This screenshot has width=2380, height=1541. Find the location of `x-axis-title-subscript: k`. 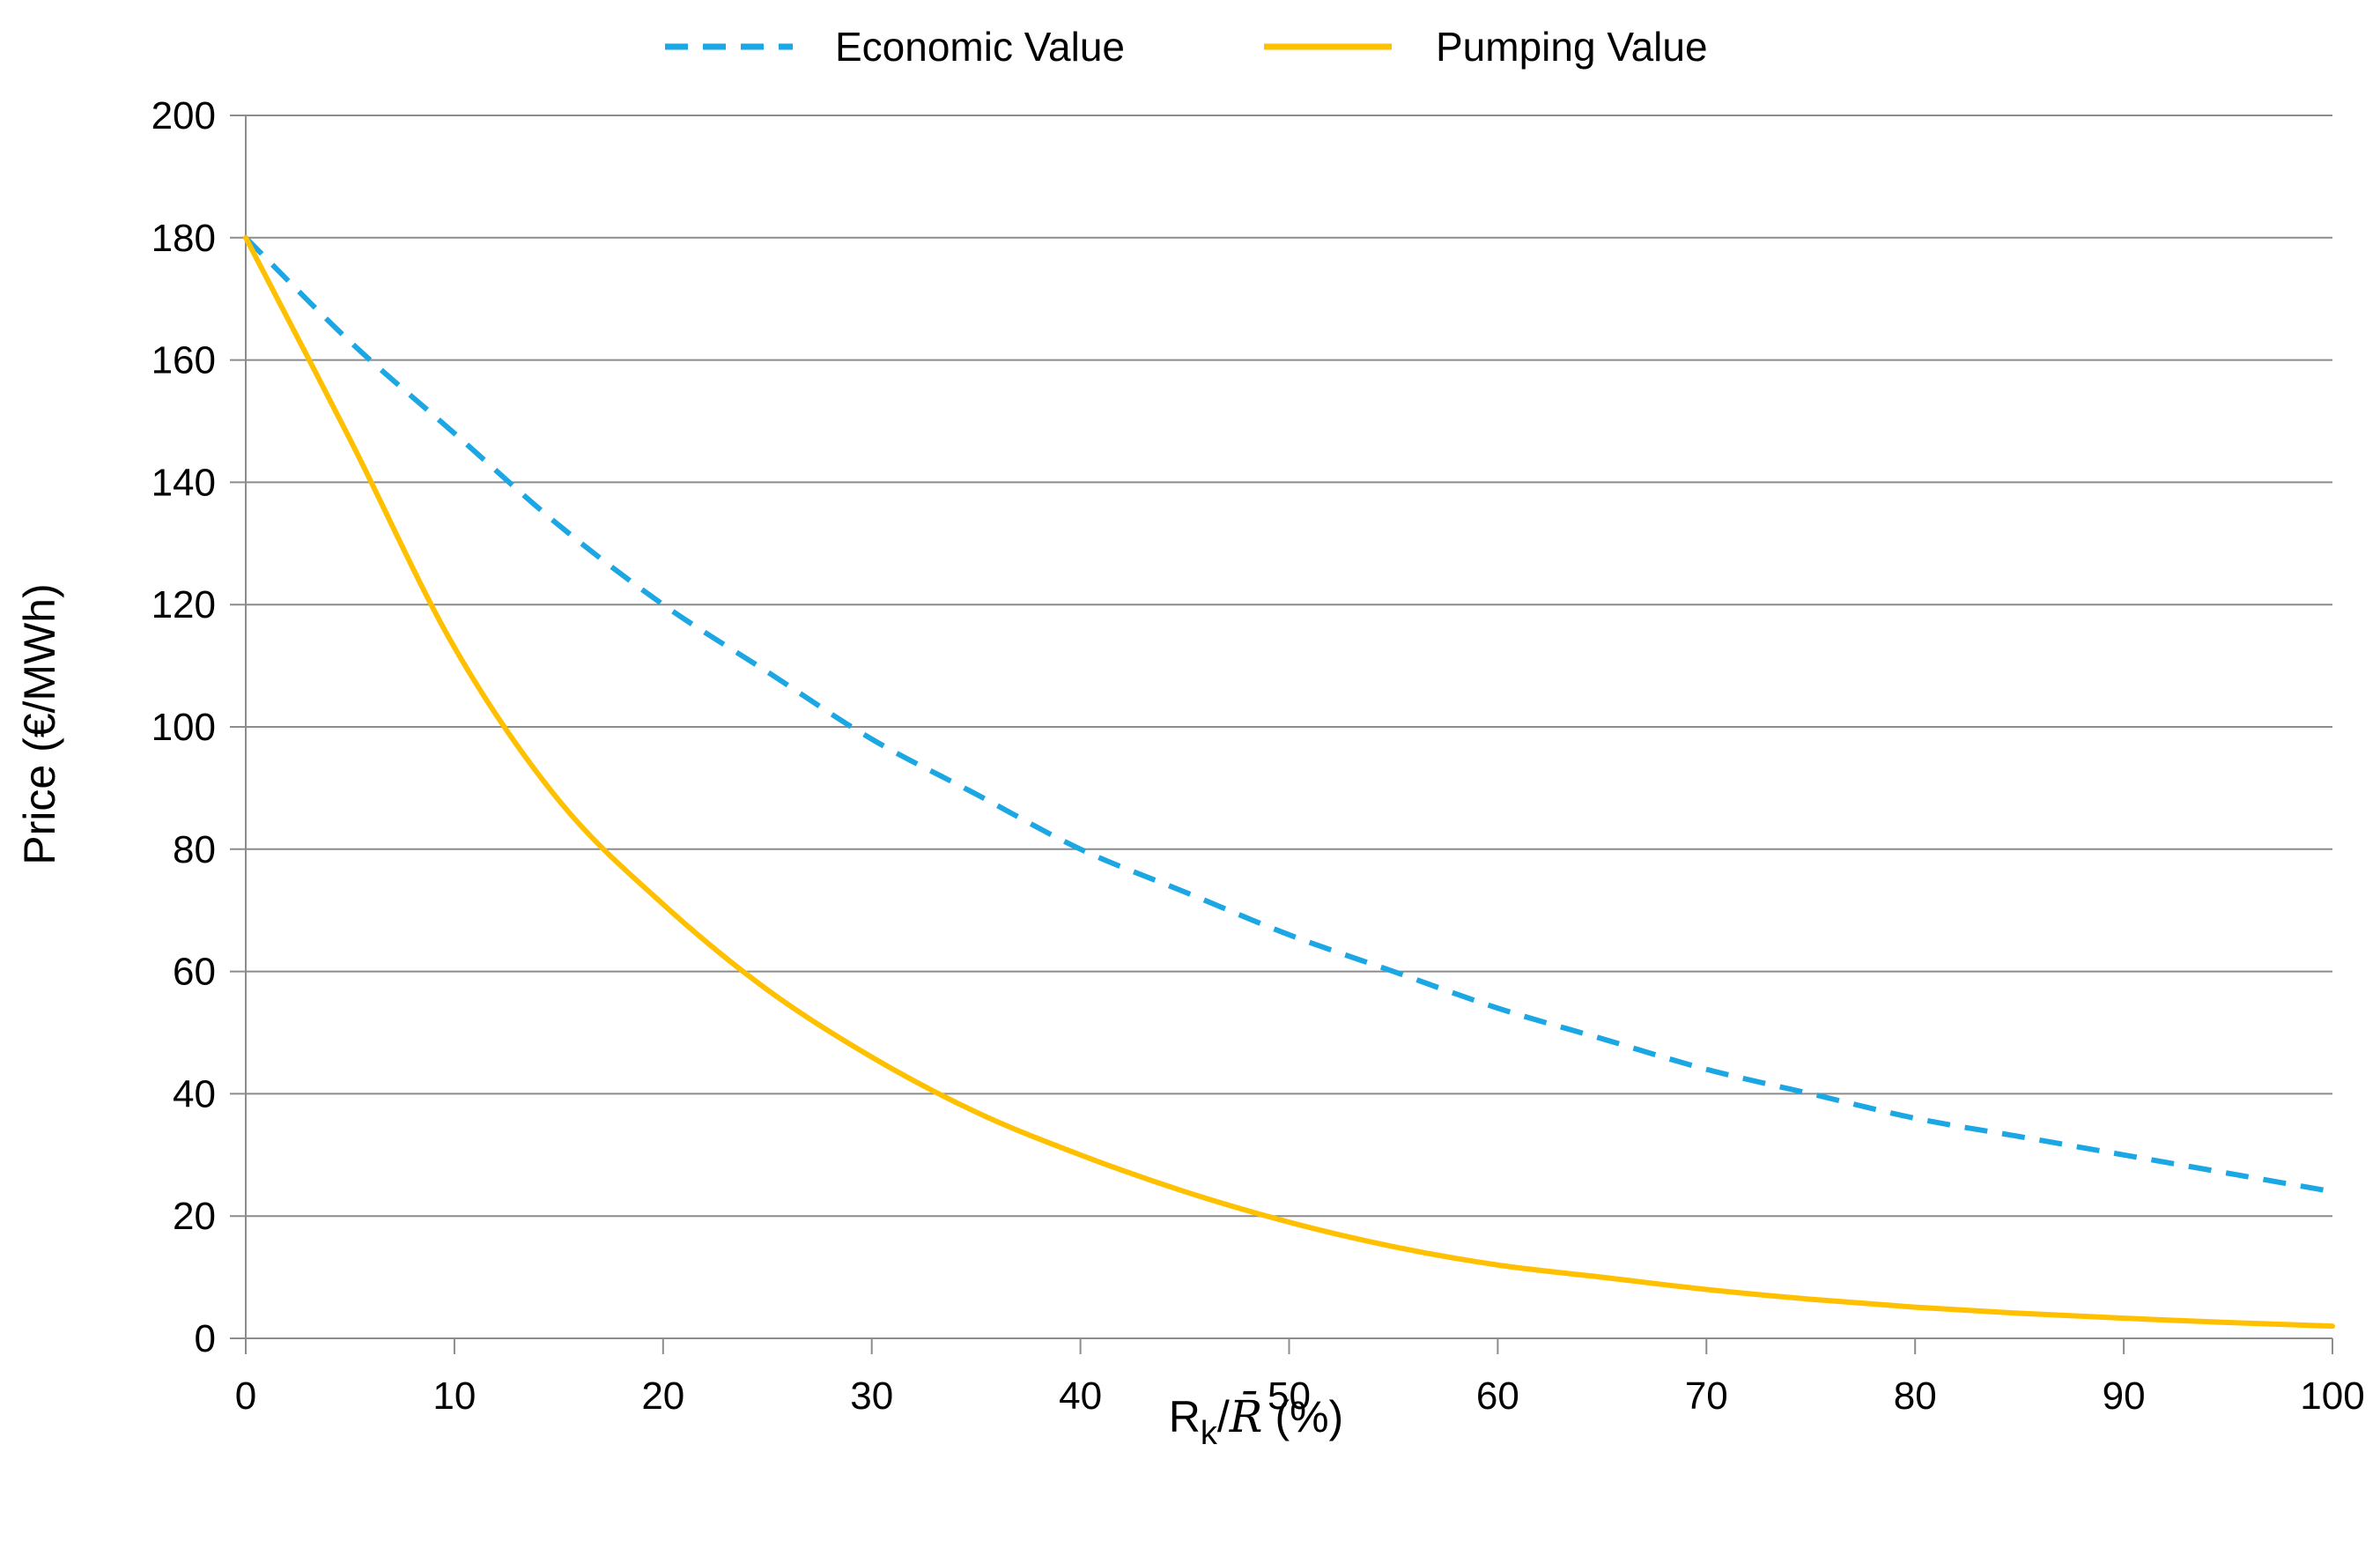

x-axis-title-subscript: k is located at coordinates (1209, 1433).